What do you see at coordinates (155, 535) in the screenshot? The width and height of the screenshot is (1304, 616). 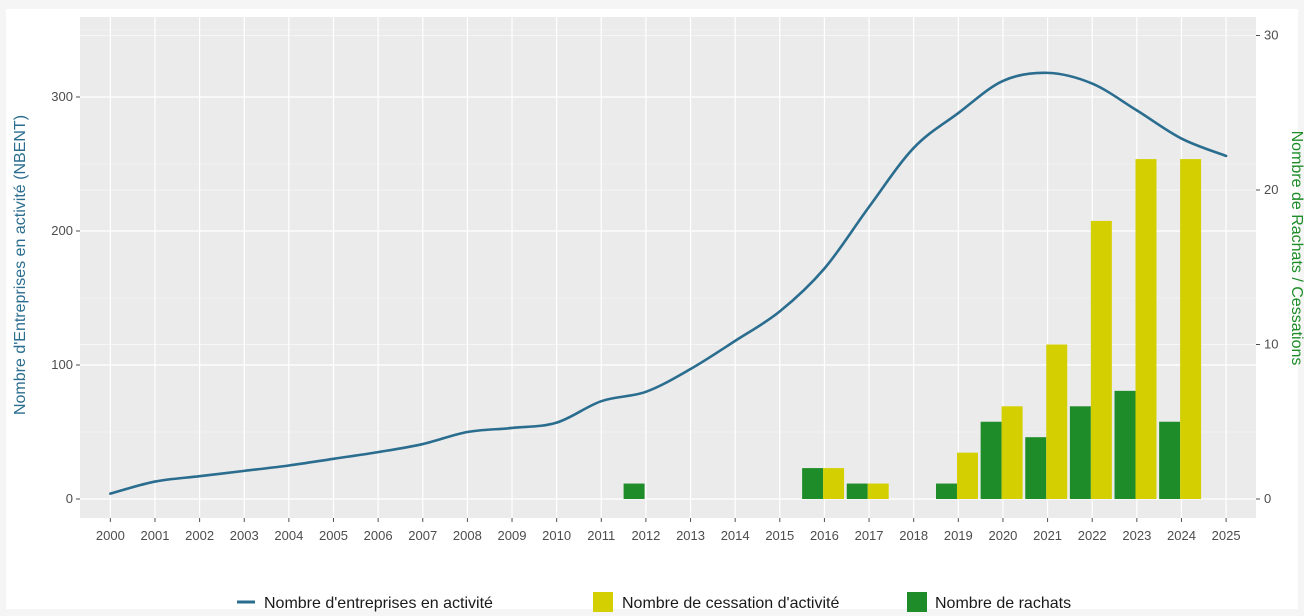 I see `x-tick-label: 2001` at bounding box center [155, 535].